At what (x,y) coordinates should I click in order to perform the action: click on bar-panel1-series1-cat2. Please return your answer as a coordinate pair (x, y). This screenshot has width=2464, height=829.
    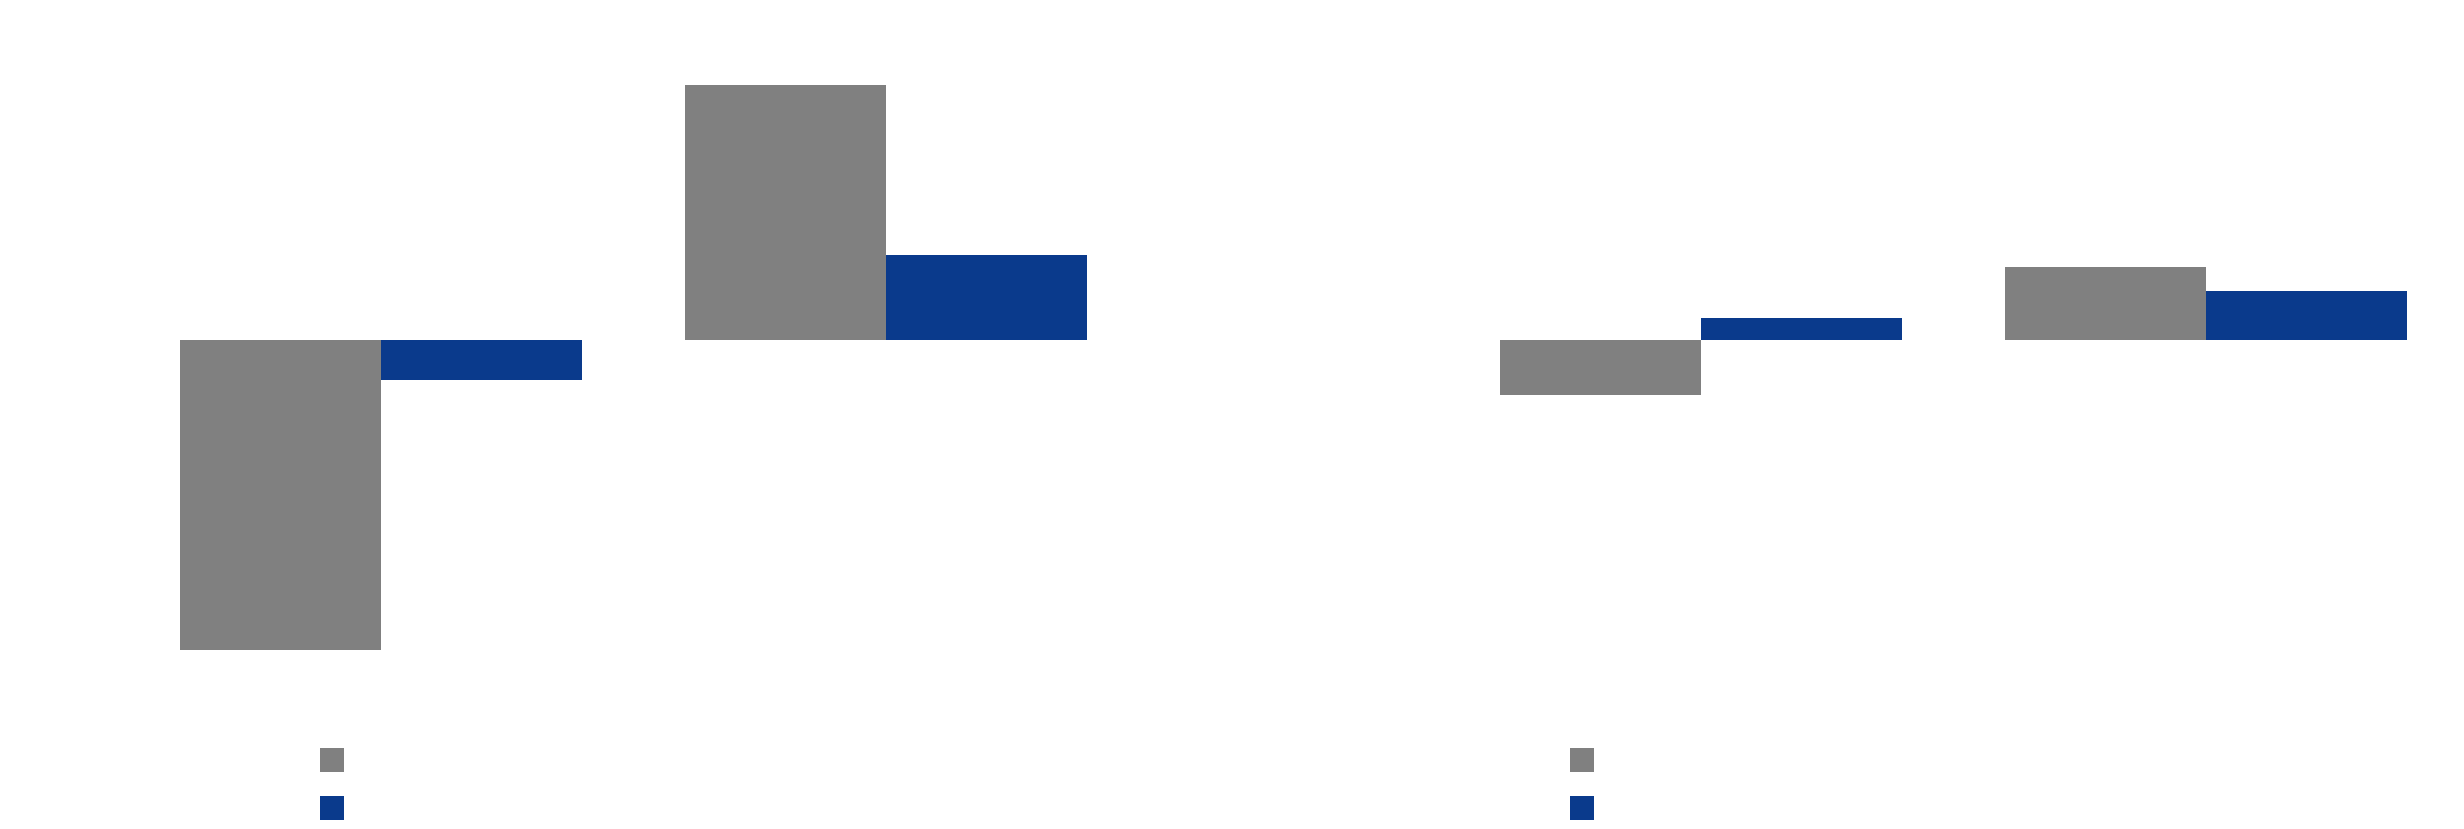
    Looking at the image, I should click on (785, 212).